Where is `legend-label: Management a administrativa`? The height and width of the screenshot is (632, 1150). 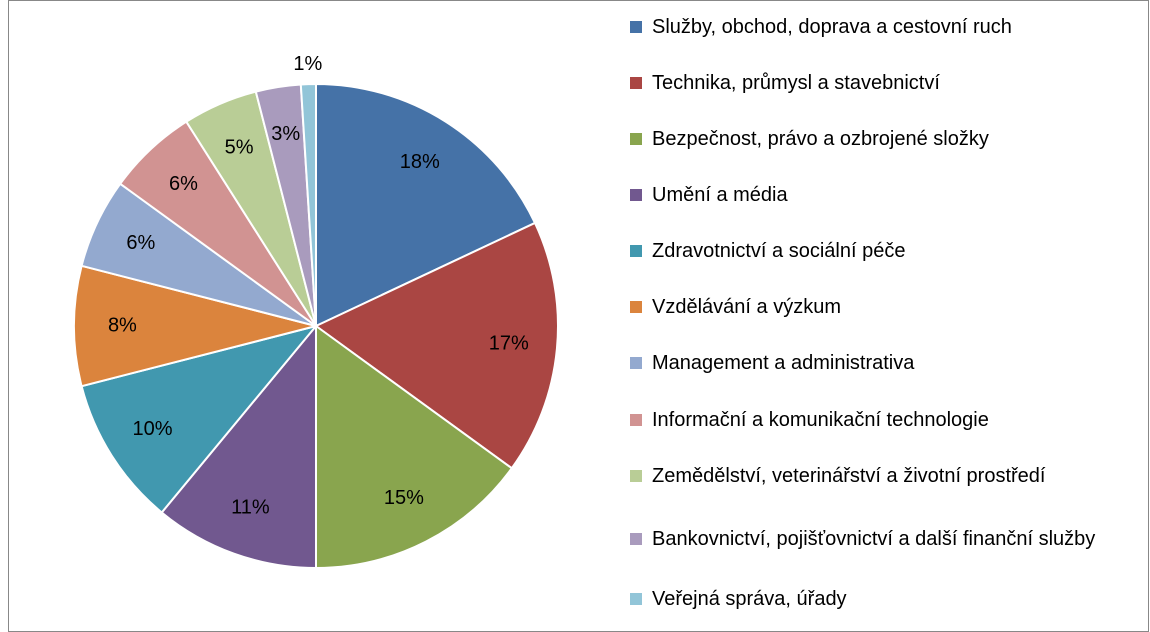
legend-label: Management a administrativa is located at coordinates (783, 363).